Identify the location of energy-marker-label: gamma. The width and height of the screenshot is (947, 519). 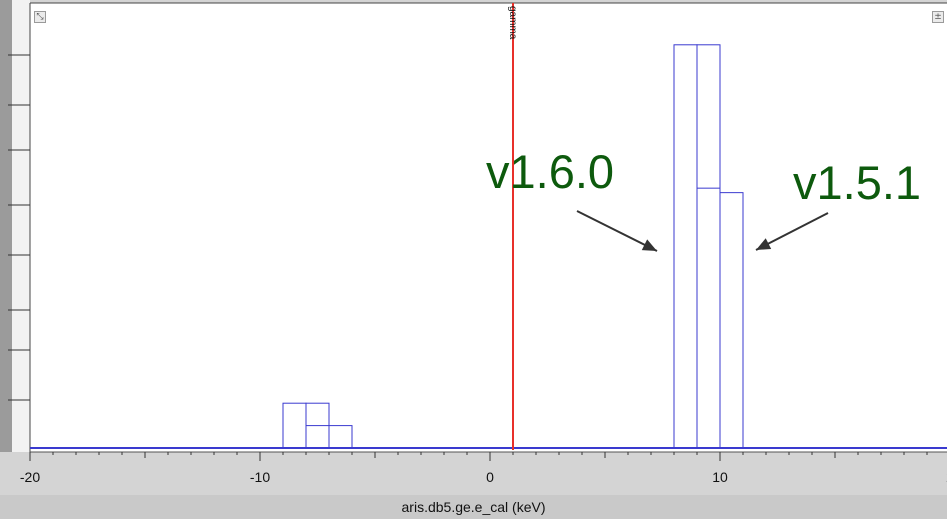
(512, 23).